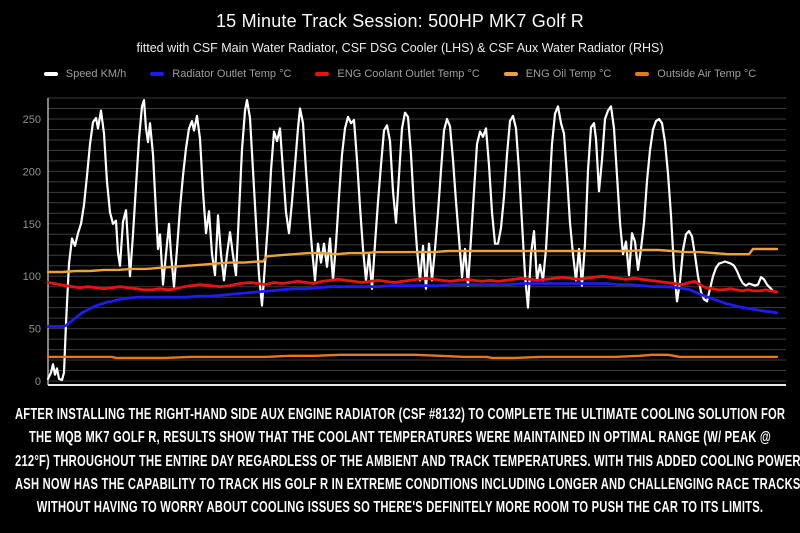  I want to click on legend-marker-speed, so click(50, 74).